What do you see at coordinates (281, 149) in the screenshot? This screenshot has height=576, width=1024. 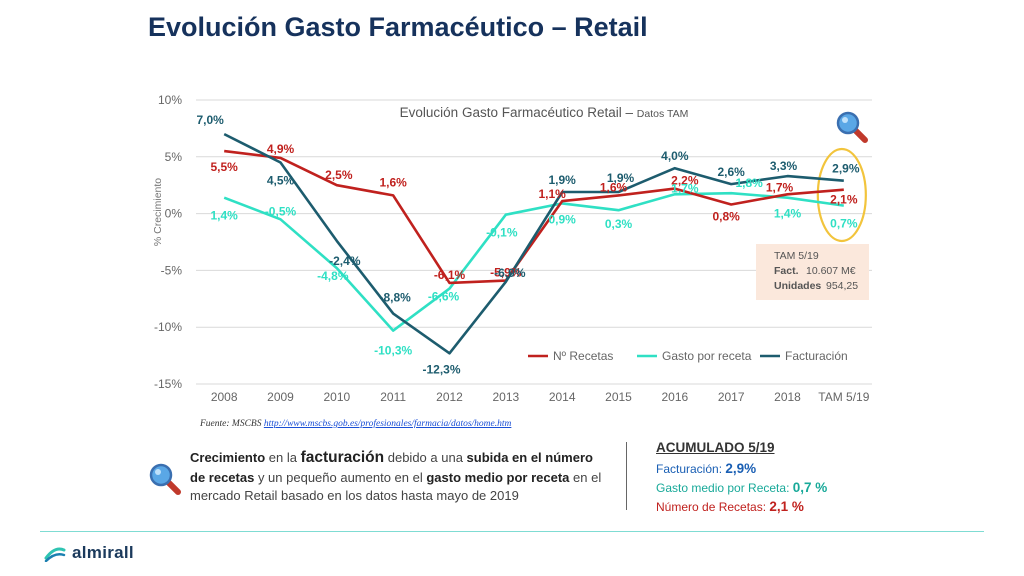 I see `data-label: 4,9%` at bounding box center [281, 149].